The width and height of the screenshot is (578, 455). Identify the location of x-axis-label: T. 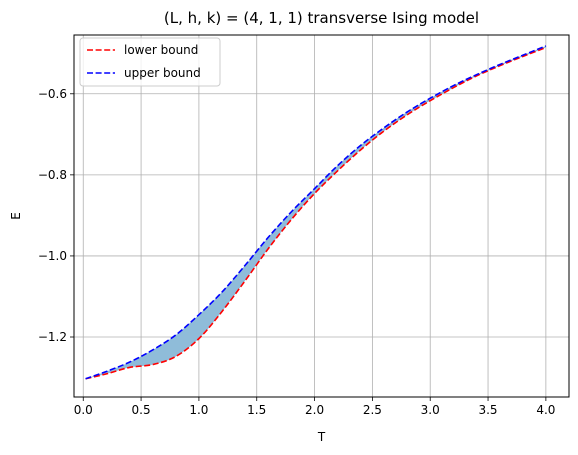
(321, 437).